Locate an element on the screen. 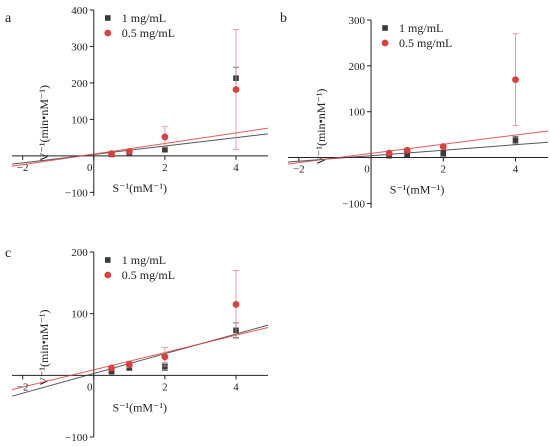 The image size is (550, 446). y-tick-label: 400 is located at coordinates (79, 11).